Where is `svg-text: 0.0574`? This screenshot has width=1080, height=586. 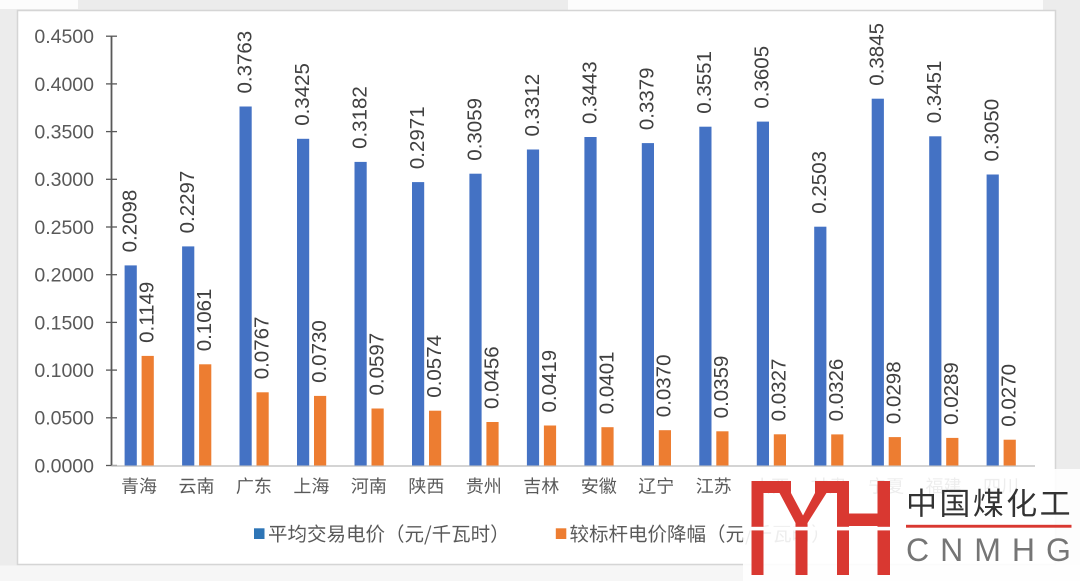
svg-text: 0.0574 is located at coordinates (434, 366).